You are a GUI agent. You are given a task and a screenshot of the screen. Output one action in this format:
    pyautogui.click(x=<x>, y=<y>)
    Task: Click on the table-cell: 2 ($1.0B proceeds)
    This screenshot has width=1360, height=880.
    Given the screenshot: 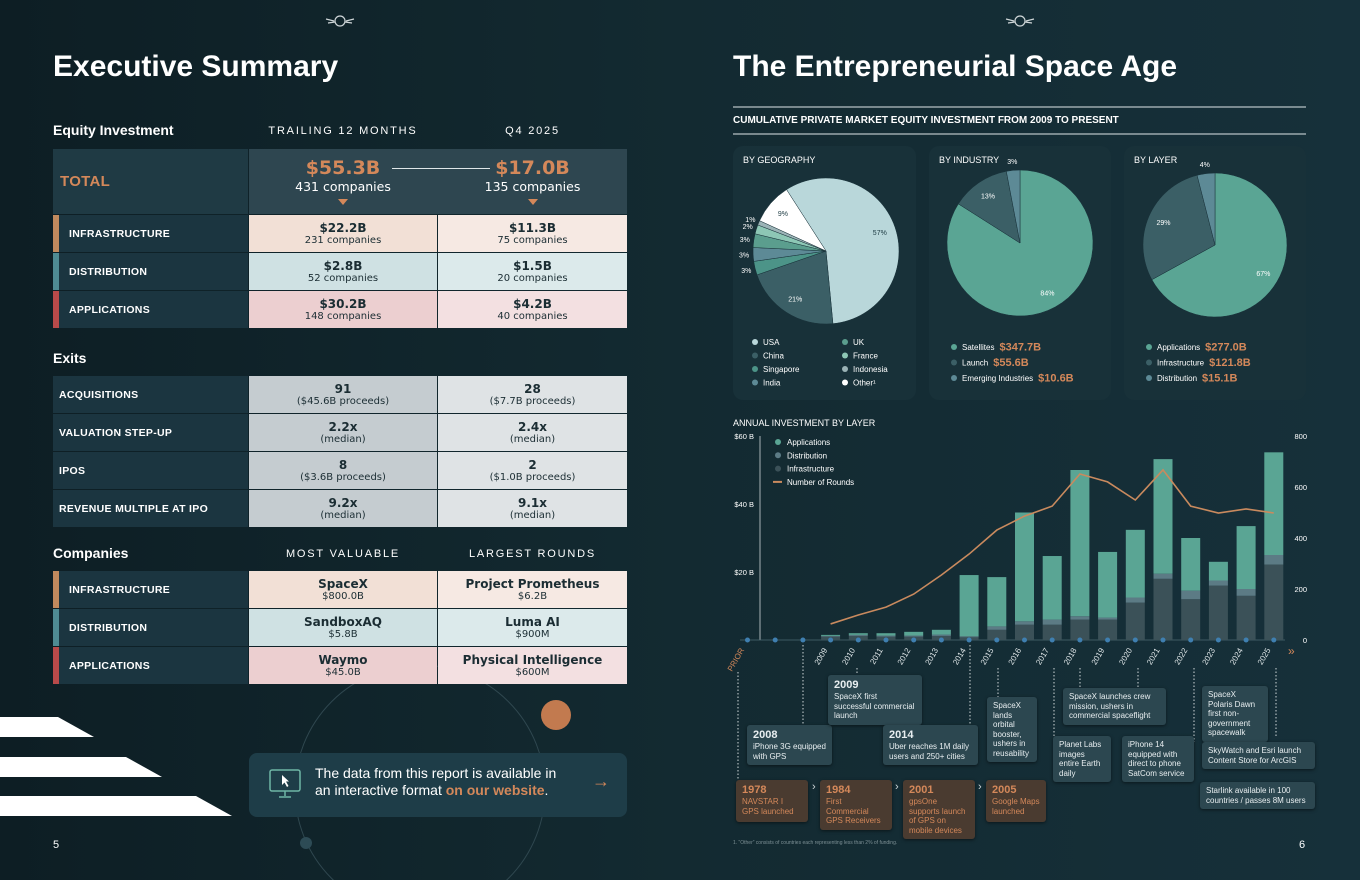 What is the action you would take?
    pyautogui.click(x=532, y=470)
    